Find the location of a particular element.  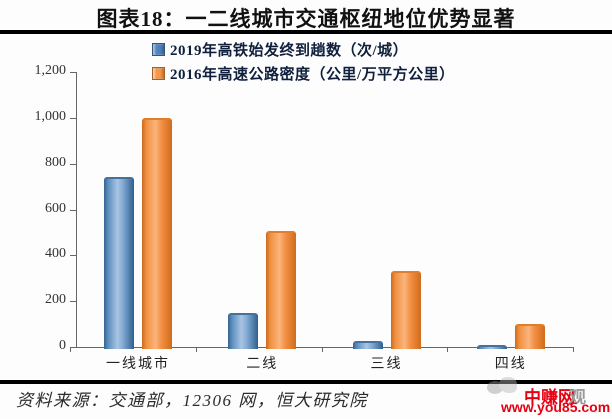

y-axis-tick-label: 200 is located at coordinates (55, 300).